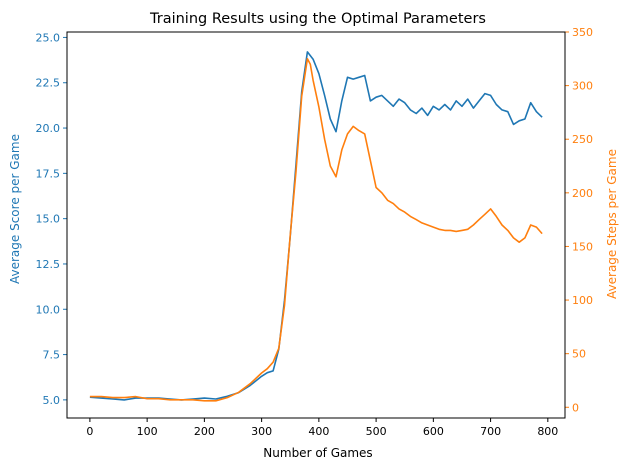 The height and width of the screenshot is (470, 630). Describe the element at coordinates (433, 431) in the screenshot. I see `x-tick-label: 600` at that location.